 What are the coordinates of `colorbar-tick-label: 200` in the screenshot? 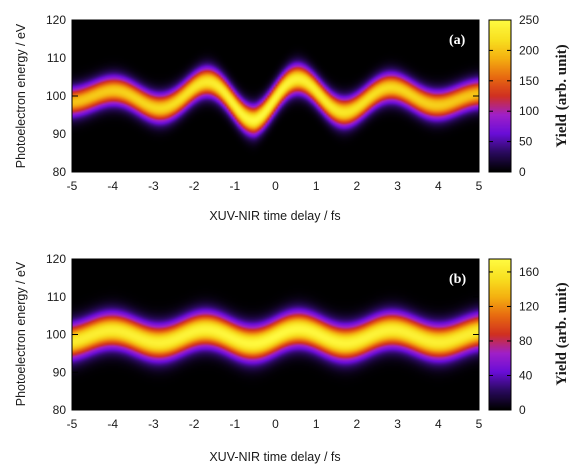 It's located at (529, 50).